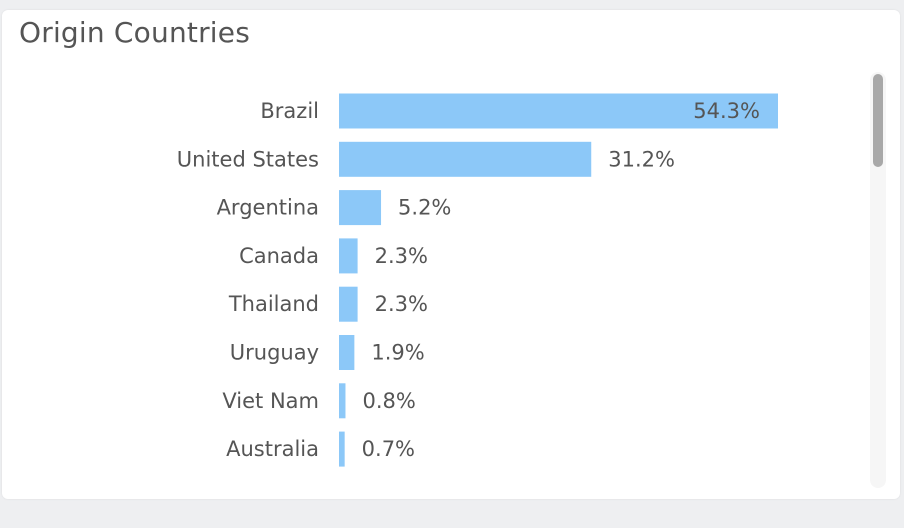 The image size is (904, 528). What do you see at coordinates (878, 120) in the screenshot?
I see `scrollbar-thumb` at bounding box center [878, 120].